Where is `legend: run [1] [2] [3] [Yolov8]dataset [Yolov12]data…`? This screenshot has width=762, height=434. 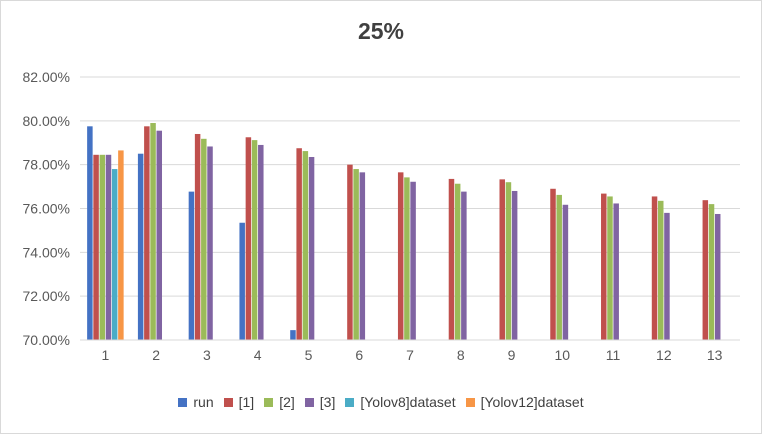 legend: run [1] [2] [3] [Yolov8]dataset [Yolov12]data… is located at coordinates (381, 402).